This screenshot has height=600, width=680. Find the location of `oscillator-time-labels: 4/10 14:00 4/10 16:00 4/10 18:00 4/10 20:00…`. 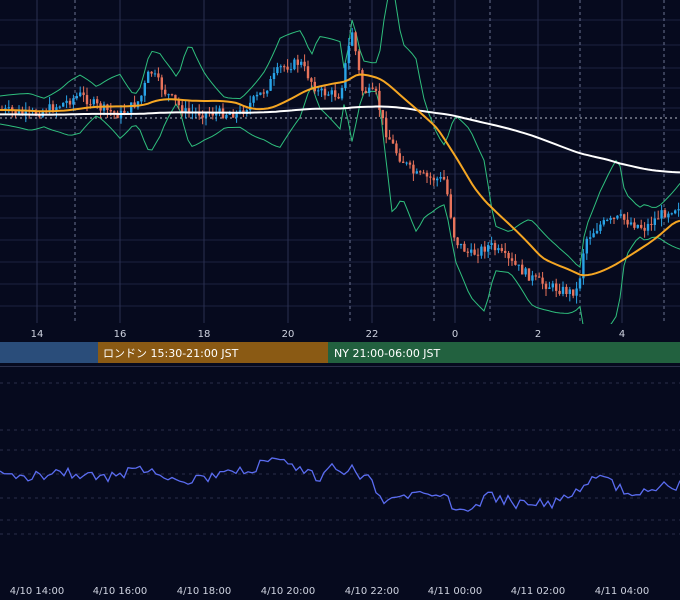

oscillator-time-labels: 4/10 14:00 4/10 16:00 4/10 18:00 4/10 20:00… is located at coordinates (329, 591).